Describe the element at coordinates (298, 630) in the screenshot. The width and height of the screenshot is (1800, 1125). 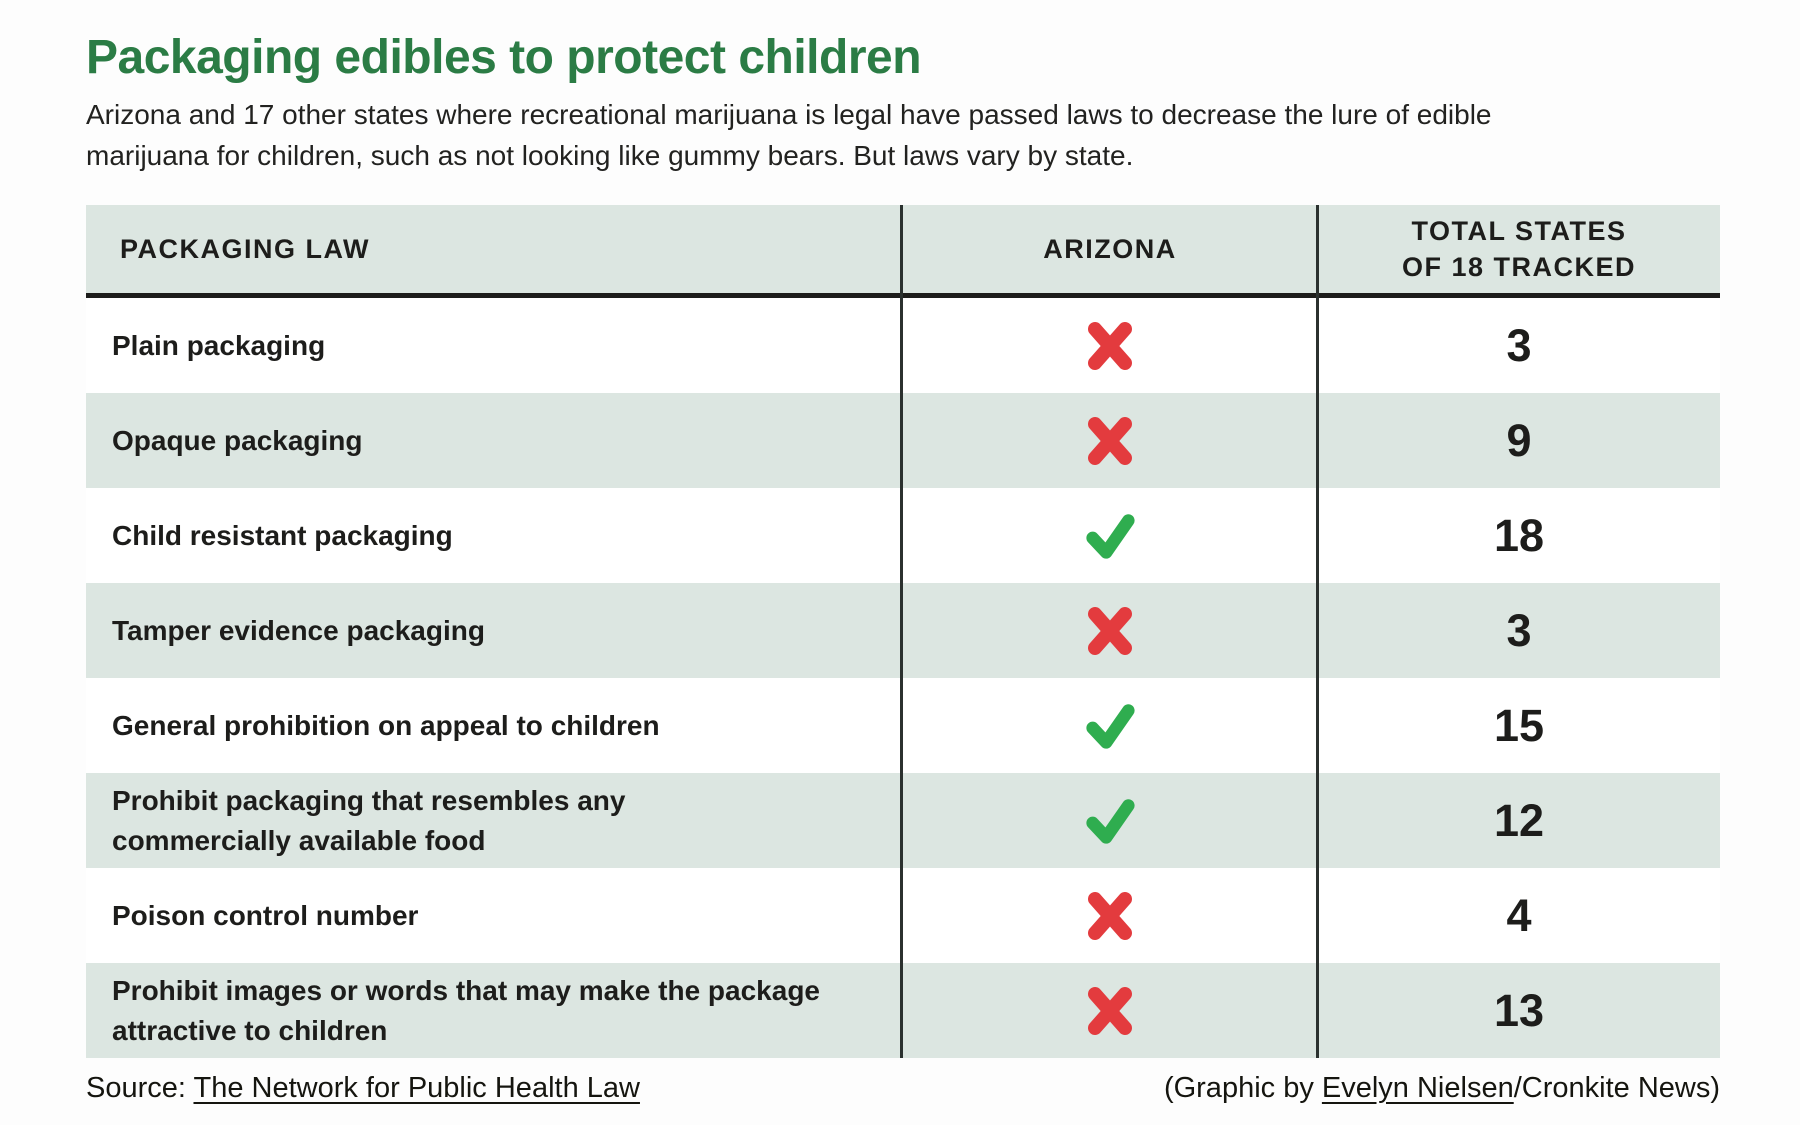
I see `law-label: Tamper evidence packaging` at that location.